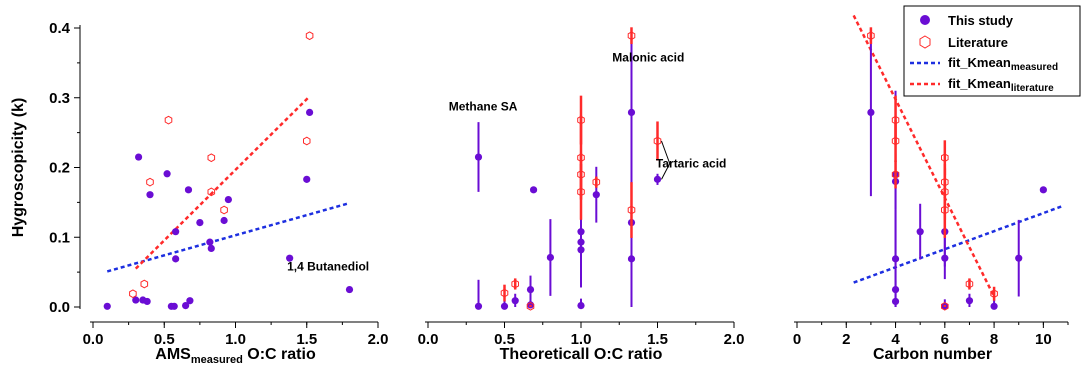 This screenshot has height=370, width=1082. I want to click on x-tick-label: 10, so click(1043, 339).